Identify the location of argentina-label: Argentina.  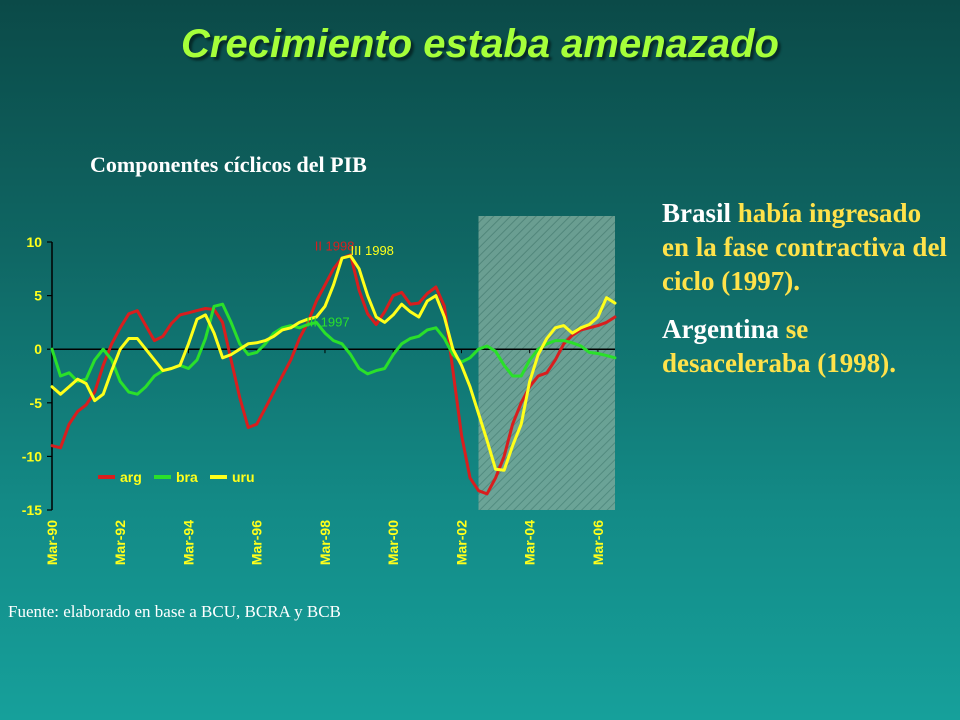
(724, 329).